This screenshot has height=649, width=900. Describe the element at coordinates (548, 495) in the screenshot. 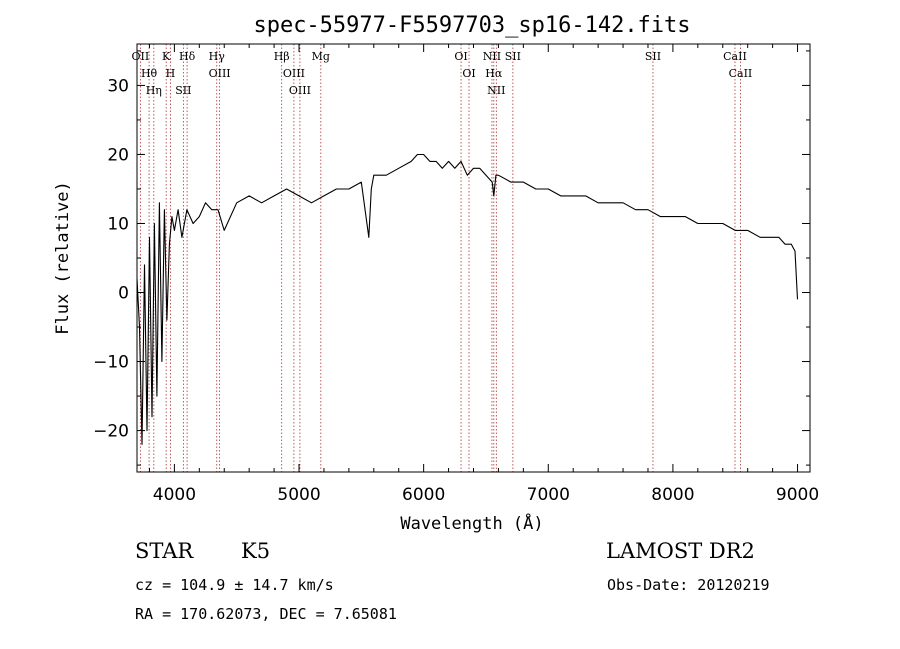

I see `x-tick-label: 7000` at that location.